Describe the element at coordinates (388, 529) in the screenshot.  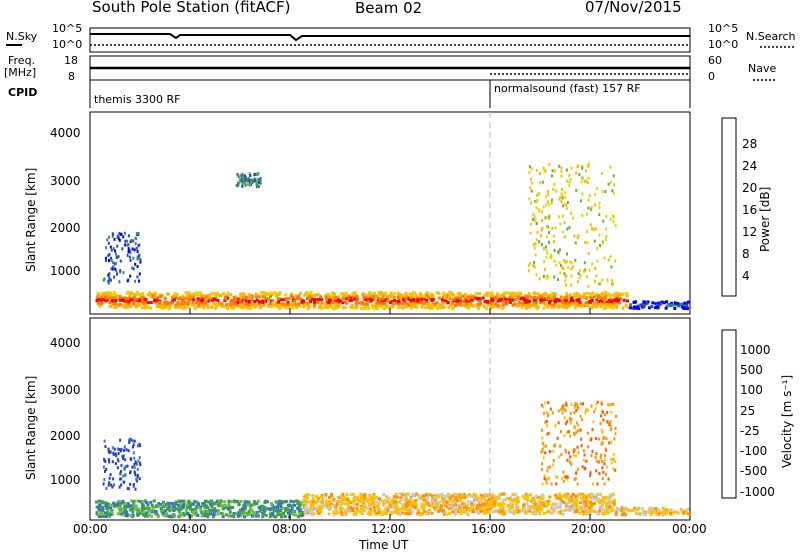
I see `xtick-3: 12:00` at that location.